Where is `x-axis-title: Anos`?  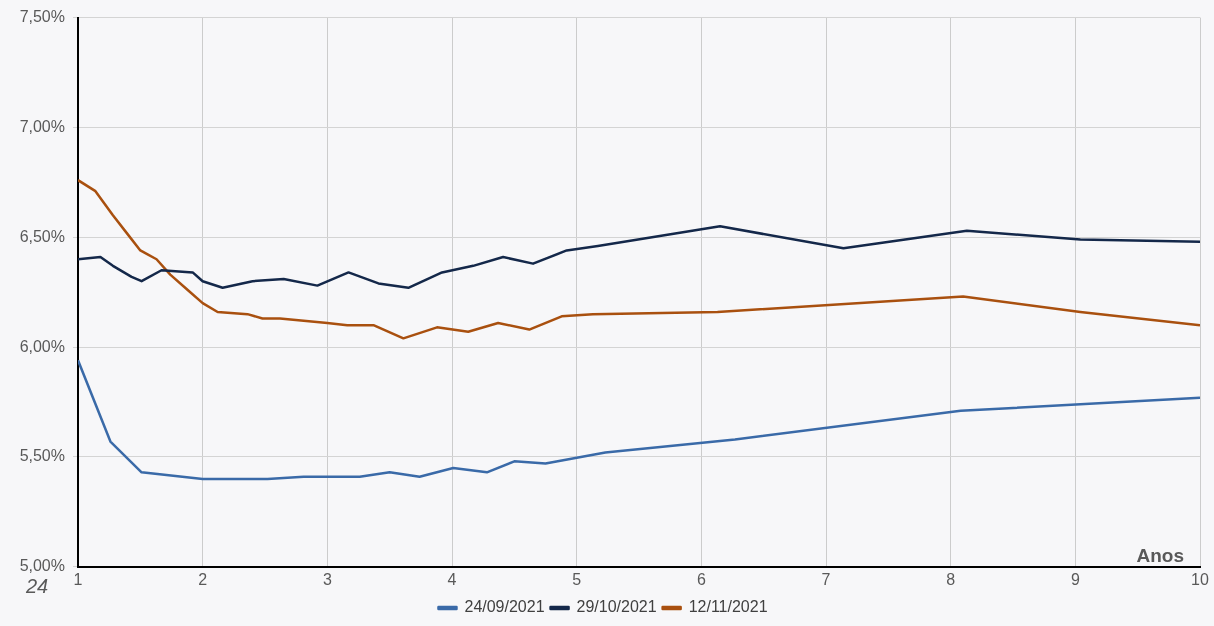
x-axis-title: Anos is located at coordinates (1160, 555).